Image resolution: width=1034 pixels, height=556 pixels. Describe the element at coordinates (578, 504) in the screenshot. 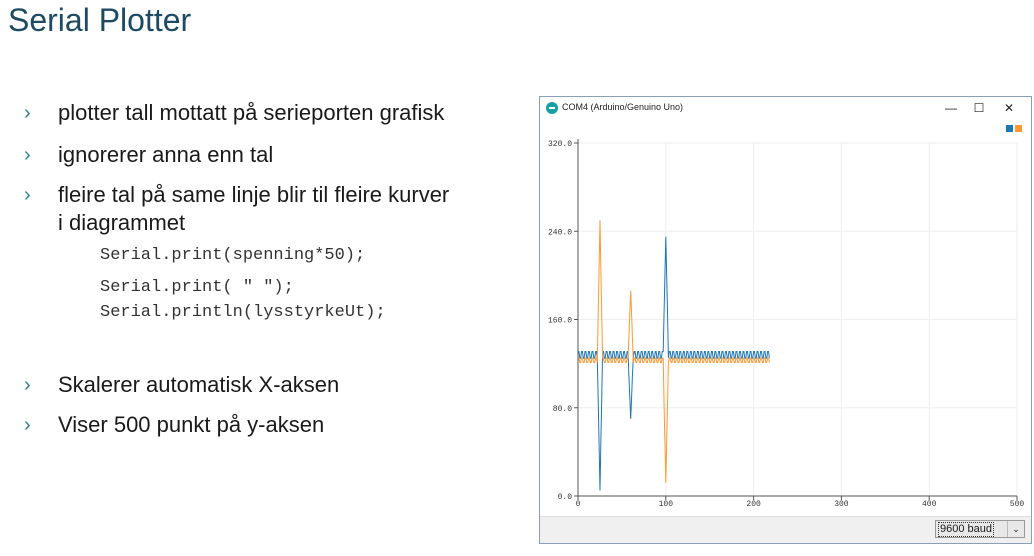

I see `x-tick-label: 0` at that location.